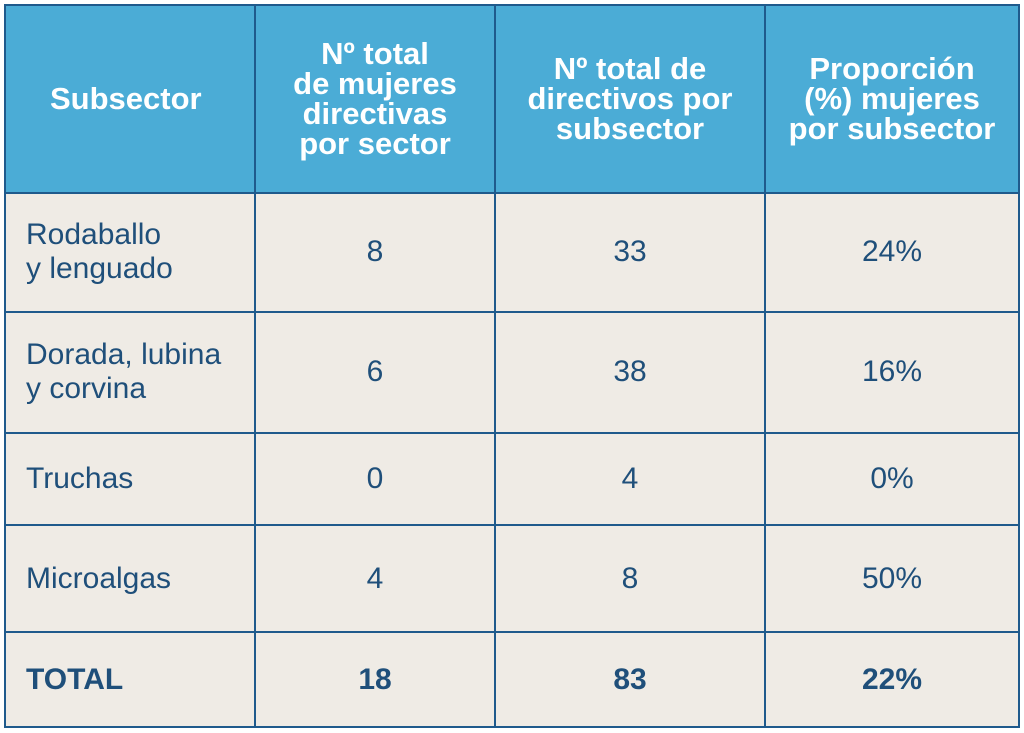 Image resolution: width=1024 pixels, height=733 pixels. What do you see at coordinates (130, 252) in the screenshot?
I see `subsector-name: Rodaballo y lenguado` at bounding box center [130, 252].